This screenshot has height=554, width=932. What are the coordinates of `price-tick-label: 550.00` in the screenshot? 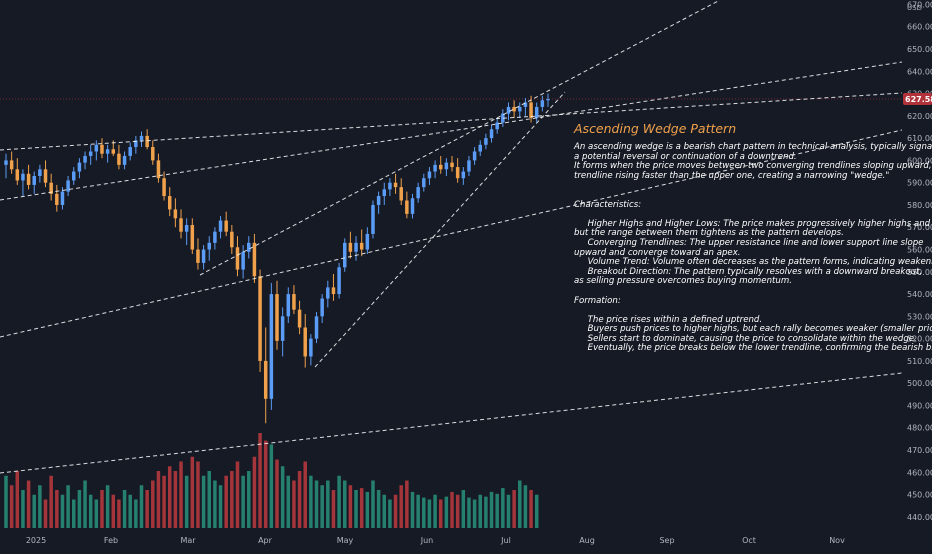 It's located at (919, 272).